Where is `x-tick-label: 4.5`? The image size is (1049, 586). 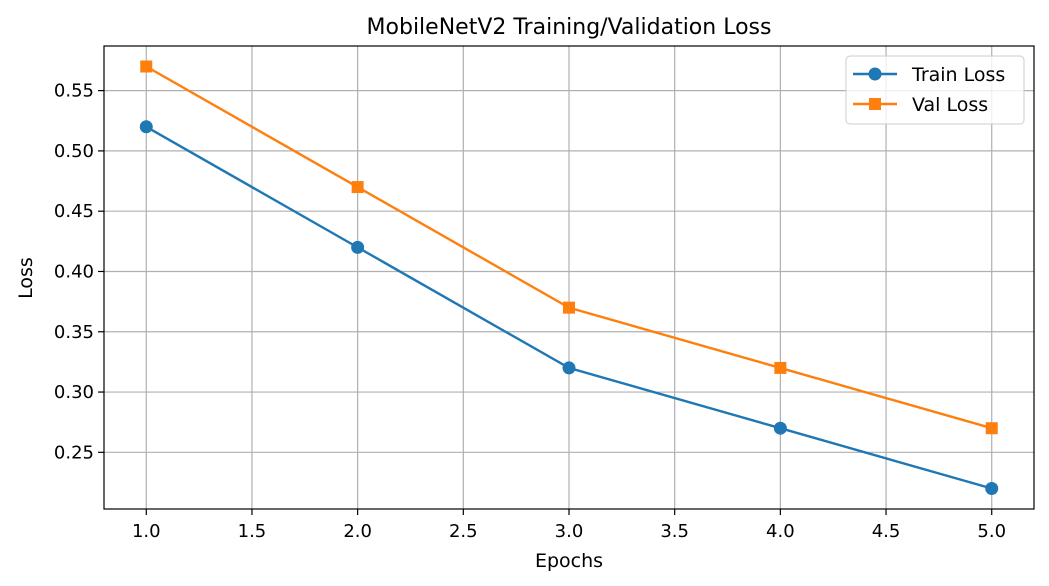
x-tick-label: 4.5 is located at coordinates (886, 531).